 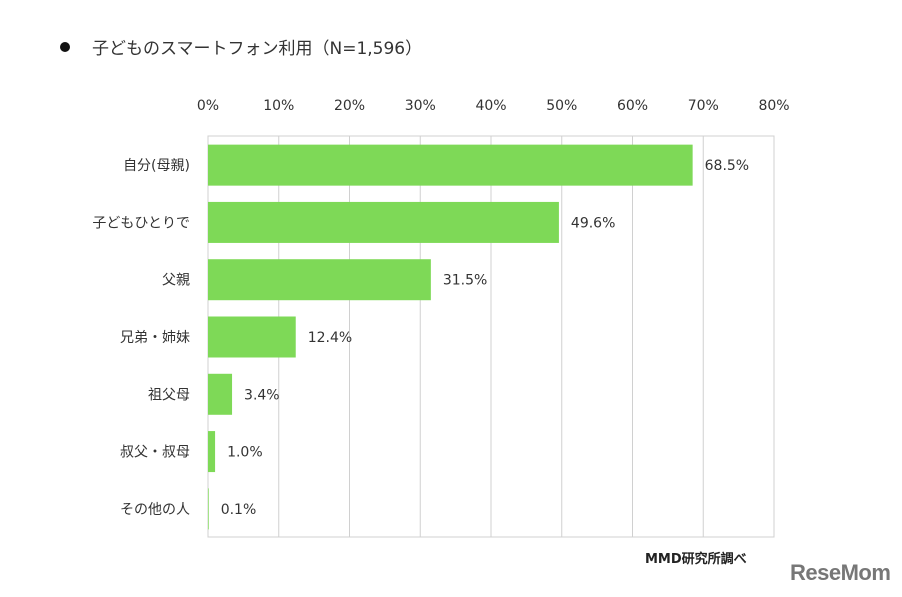 I want to click on x-tick-label: 80%, so click(x=773, y=106).